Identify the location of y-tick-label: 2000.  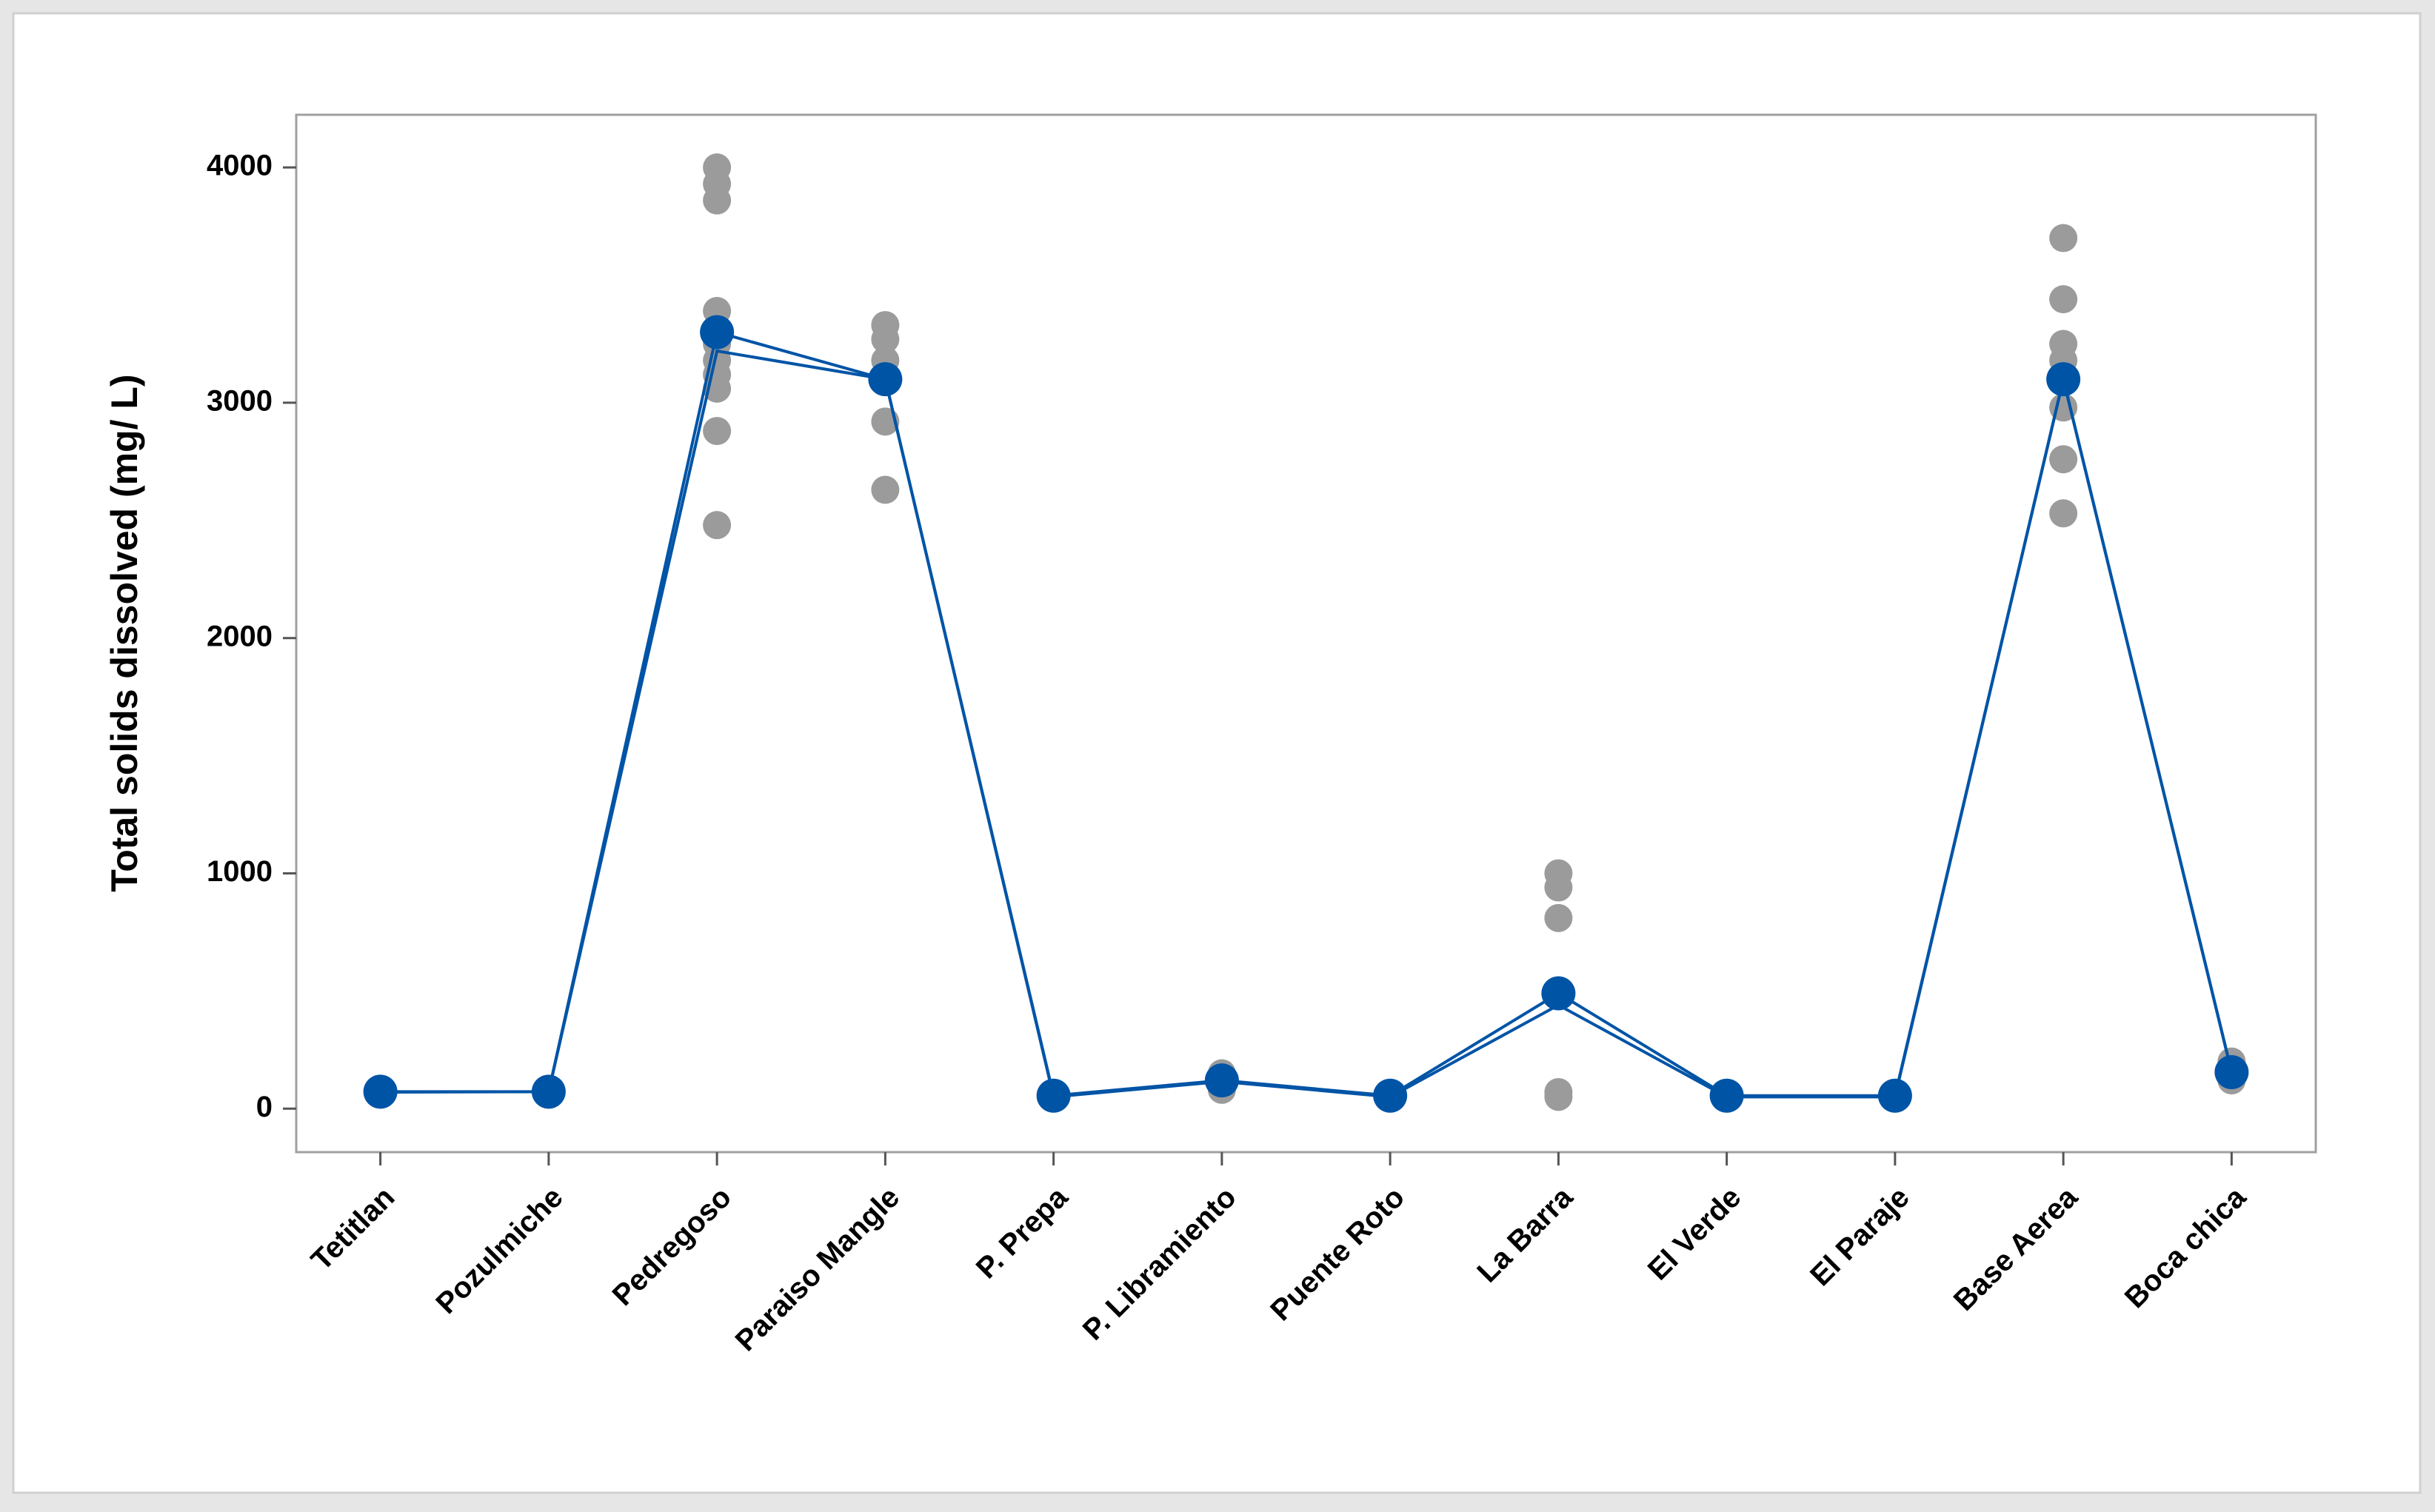
(240, 636).